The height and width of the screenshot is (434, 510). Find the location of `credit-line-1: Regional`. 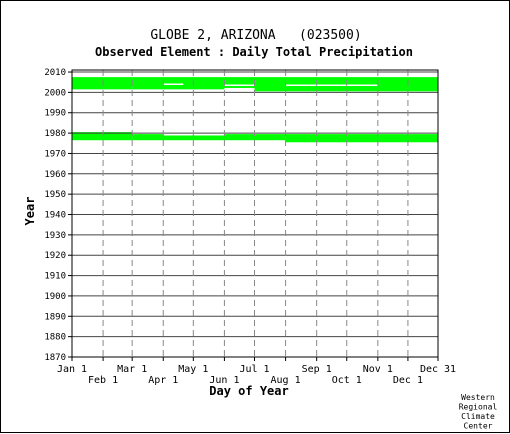

credit-line-1: Regional is located at coordinates (478, 407).